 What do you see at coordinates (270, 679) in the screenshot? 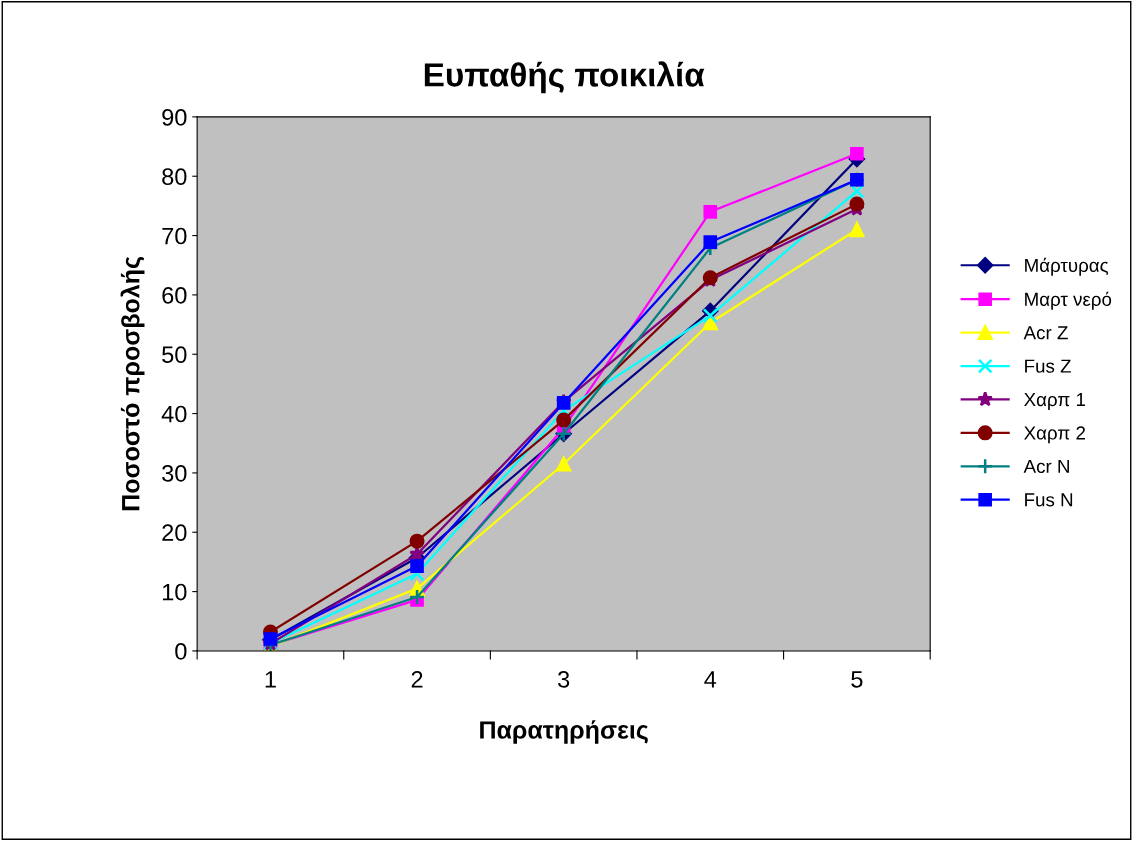
I see `x-tick-label: 1` at bounding box center [270, 679].